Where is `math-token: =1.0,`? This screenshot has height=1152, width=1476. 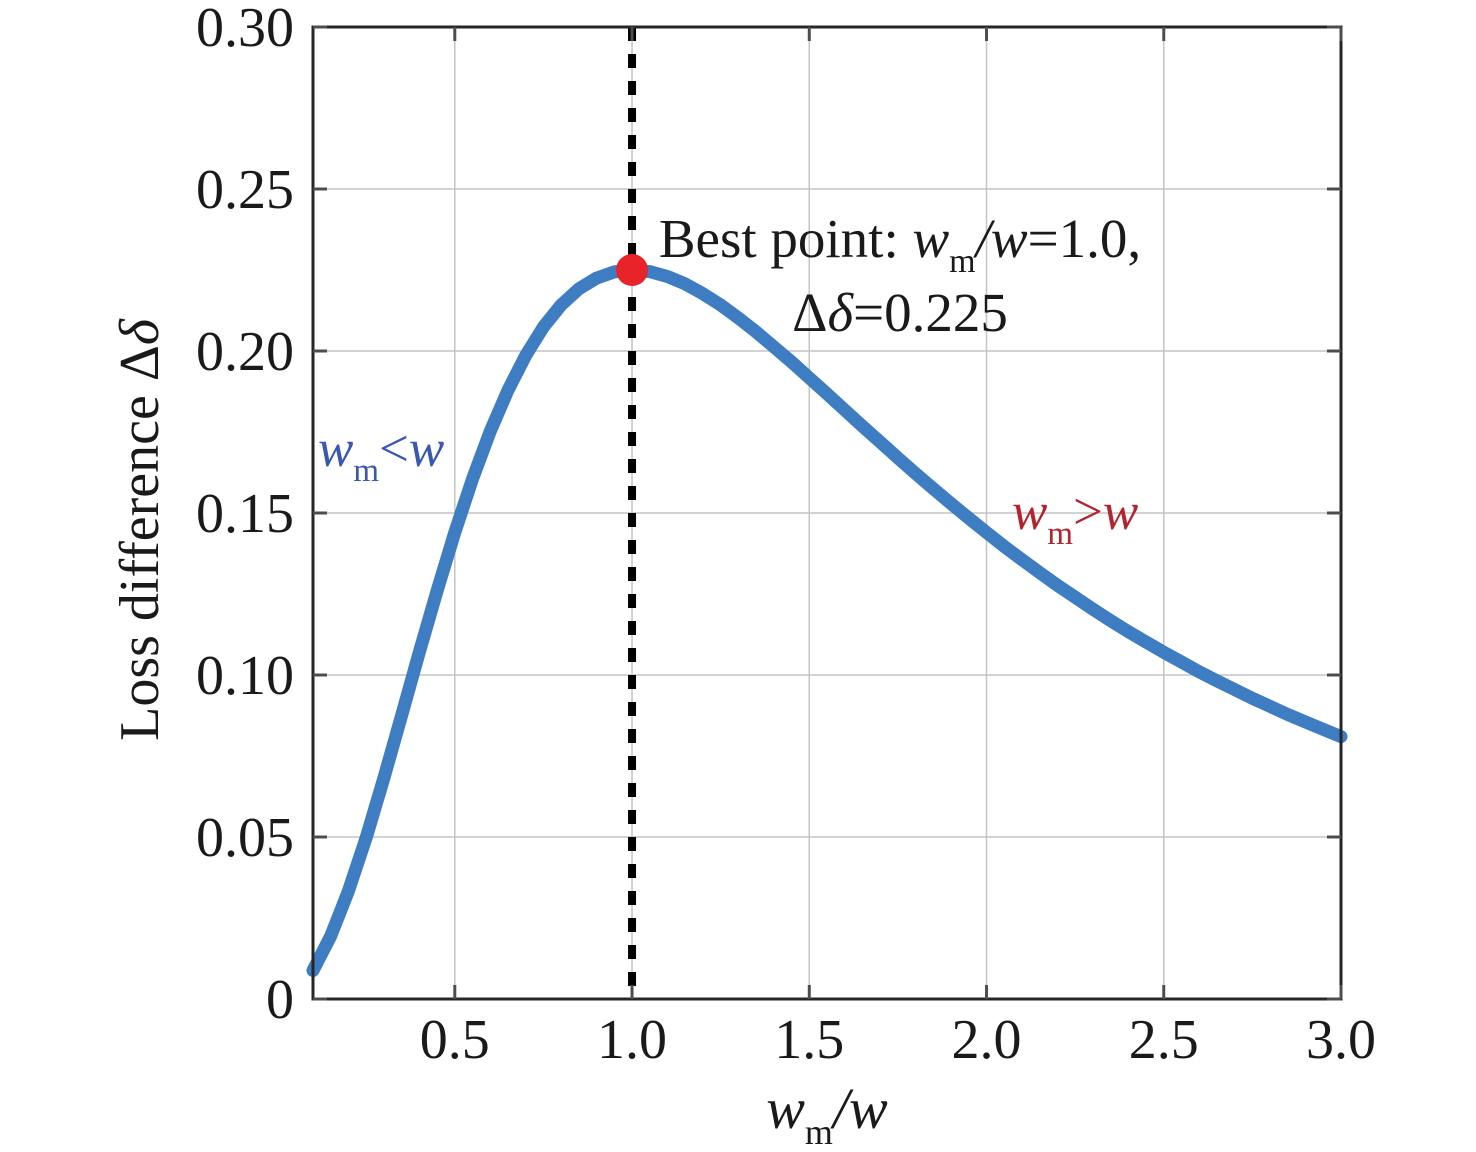 math-token: =1.0, is located at coordinates (1085, 238).